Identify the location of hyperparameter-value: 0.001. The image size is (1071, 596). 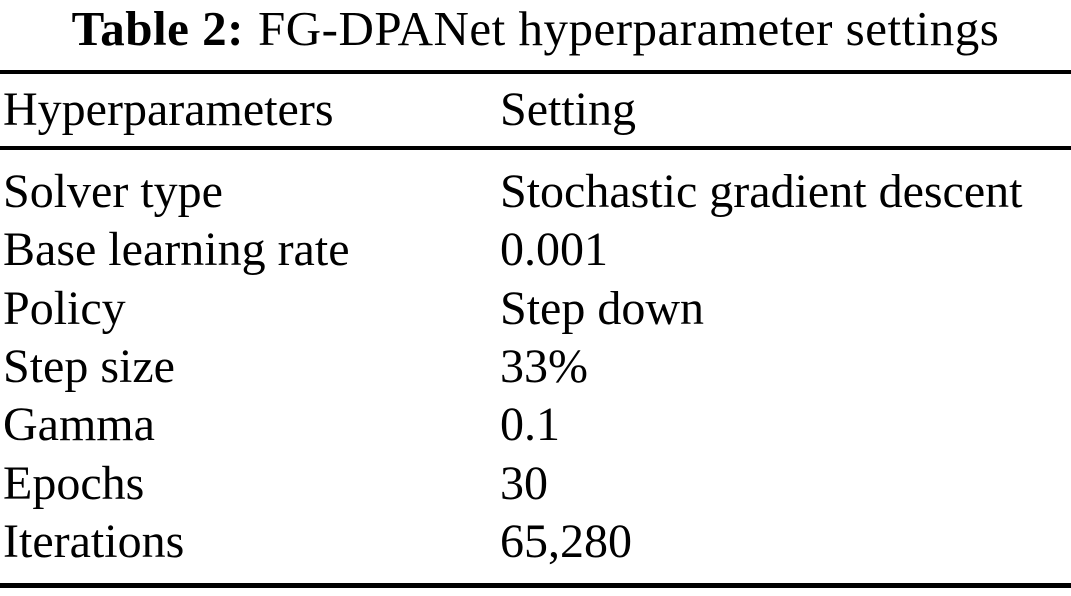
(554, 249).